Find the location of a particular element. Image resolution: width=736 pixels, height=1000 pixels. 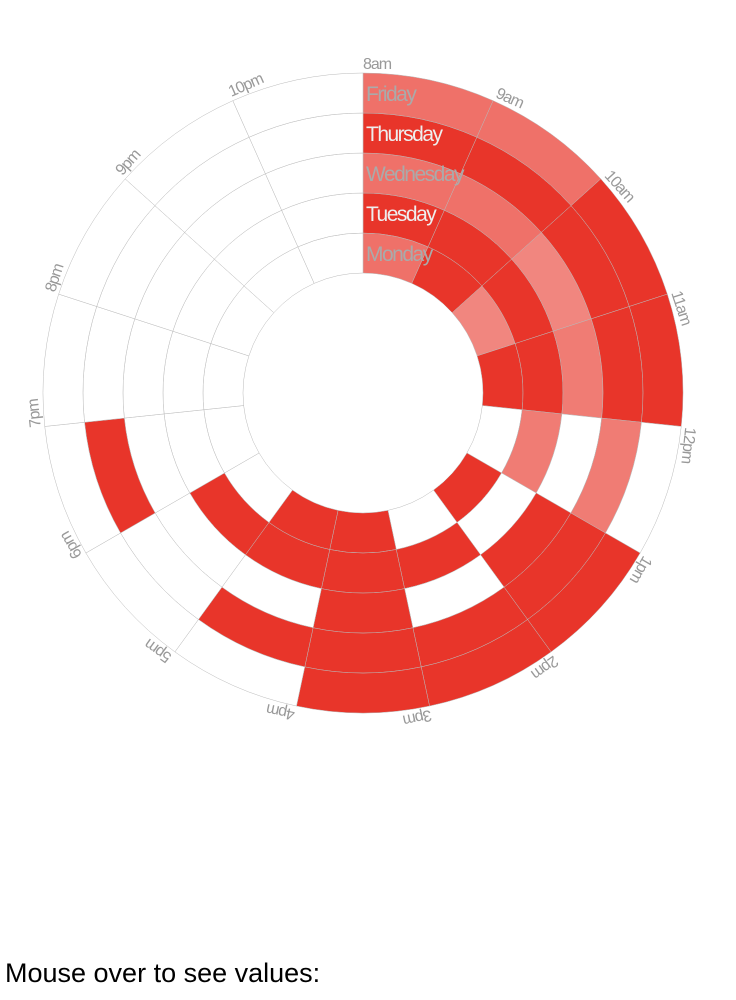

cell-wednesday-3pm is located at coordinates (363, 611).